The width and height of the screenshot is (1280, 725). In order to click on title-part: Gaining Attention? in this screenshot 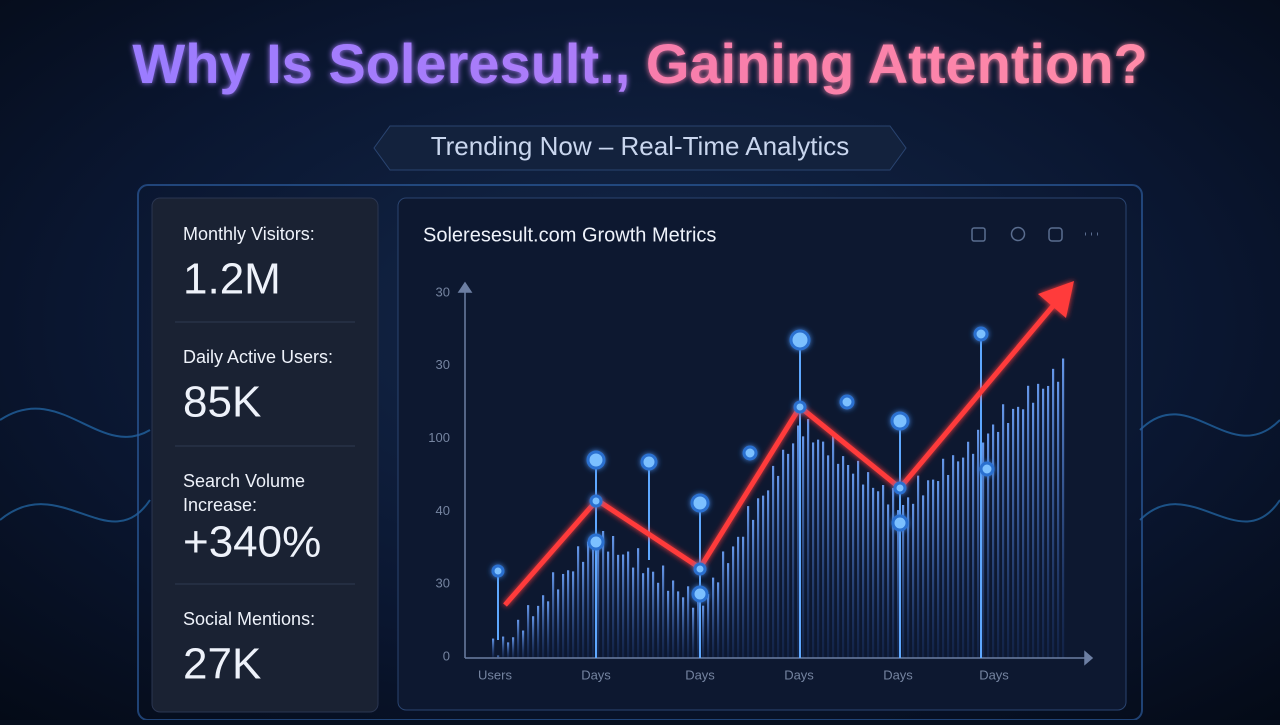, I will do `click(897, 63)`.